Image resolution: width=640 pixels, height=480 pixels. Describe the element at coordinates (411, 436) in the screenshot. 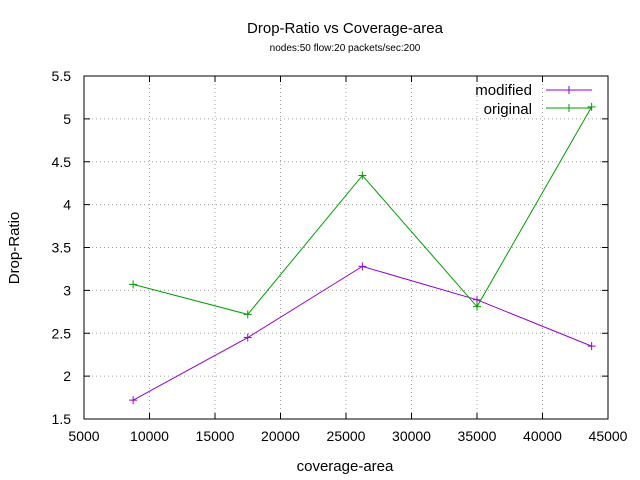

I see `x-tick-label: 30000` at that location.